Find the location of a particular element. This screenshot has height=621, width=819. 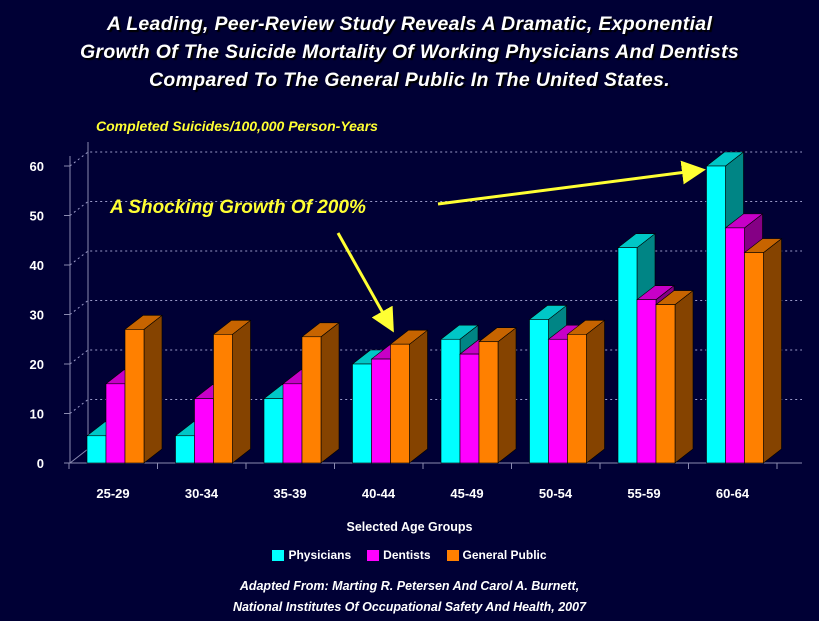

y-tick-label: 30 is located at coordinates (37, 315).